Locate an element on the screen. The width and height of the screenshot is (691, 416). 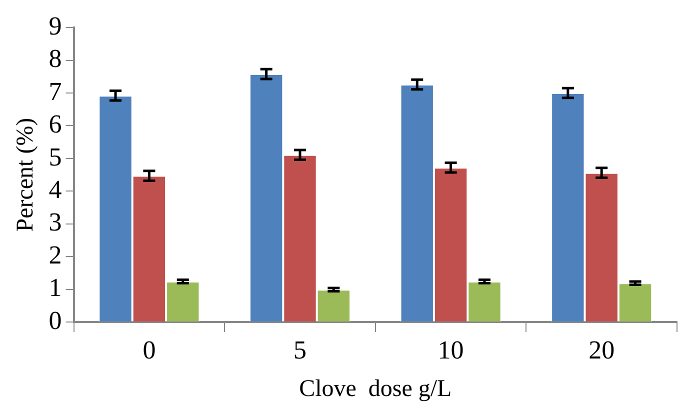
y-tick-label: 4 is located at coordinates (55, 189).